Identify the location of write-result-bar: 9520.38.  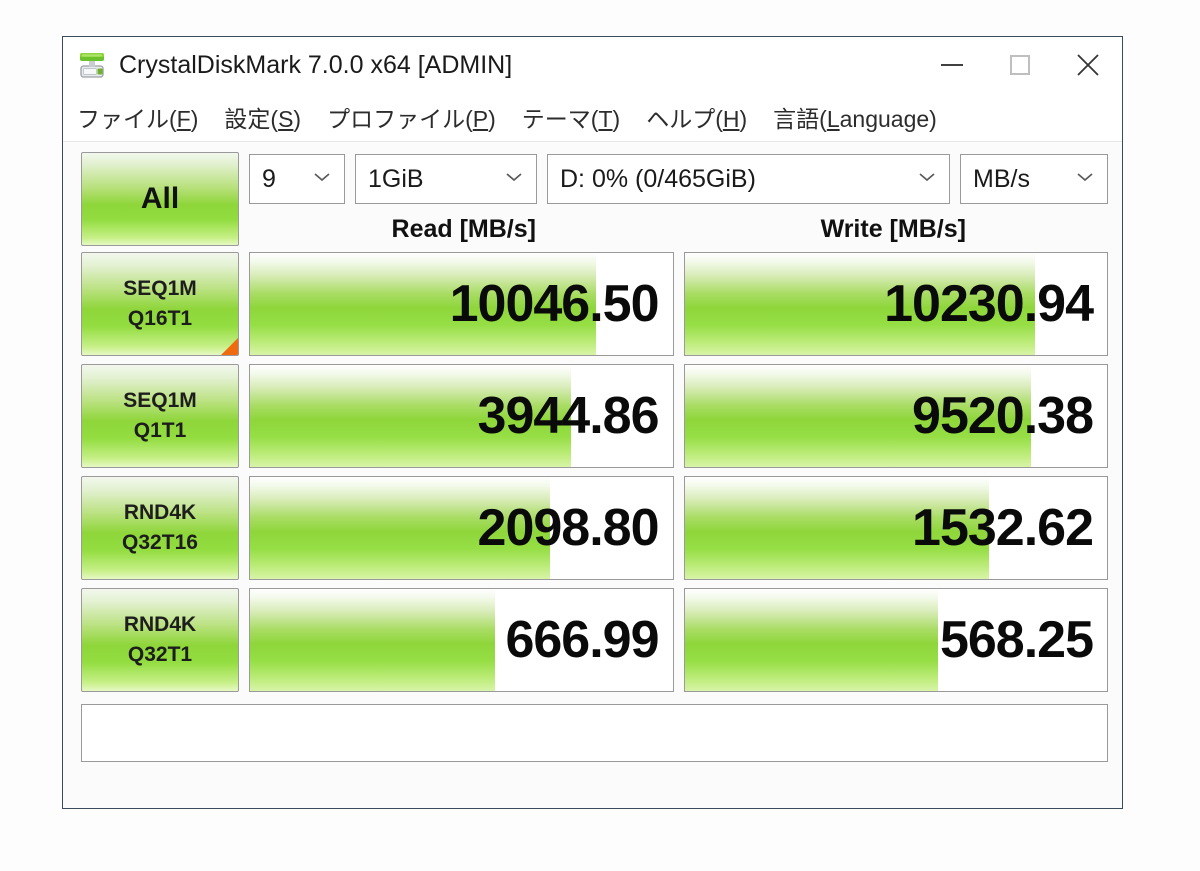
(895, 416).